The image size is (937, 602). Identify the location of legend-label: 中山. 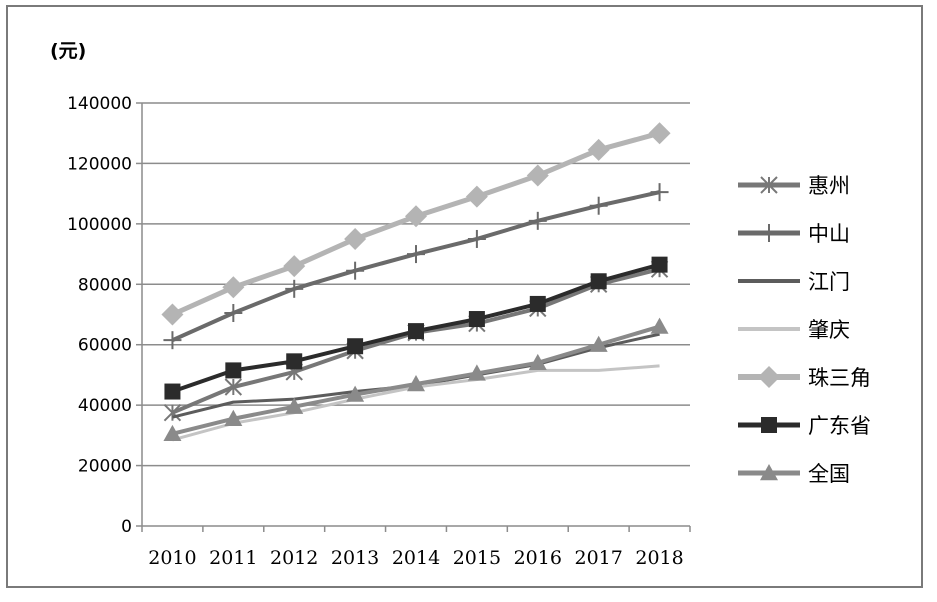
(829, 234).